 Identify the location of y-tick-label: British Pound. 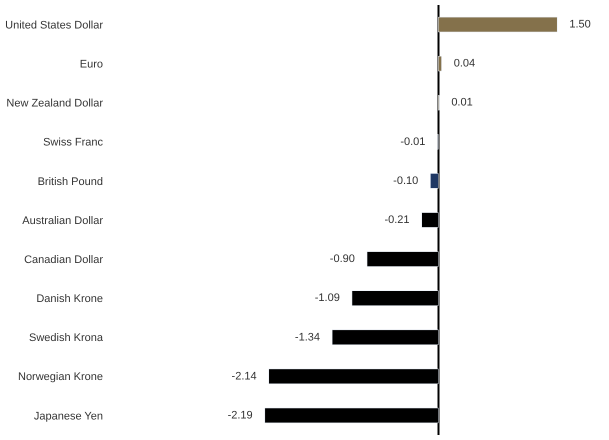
(70, 182).